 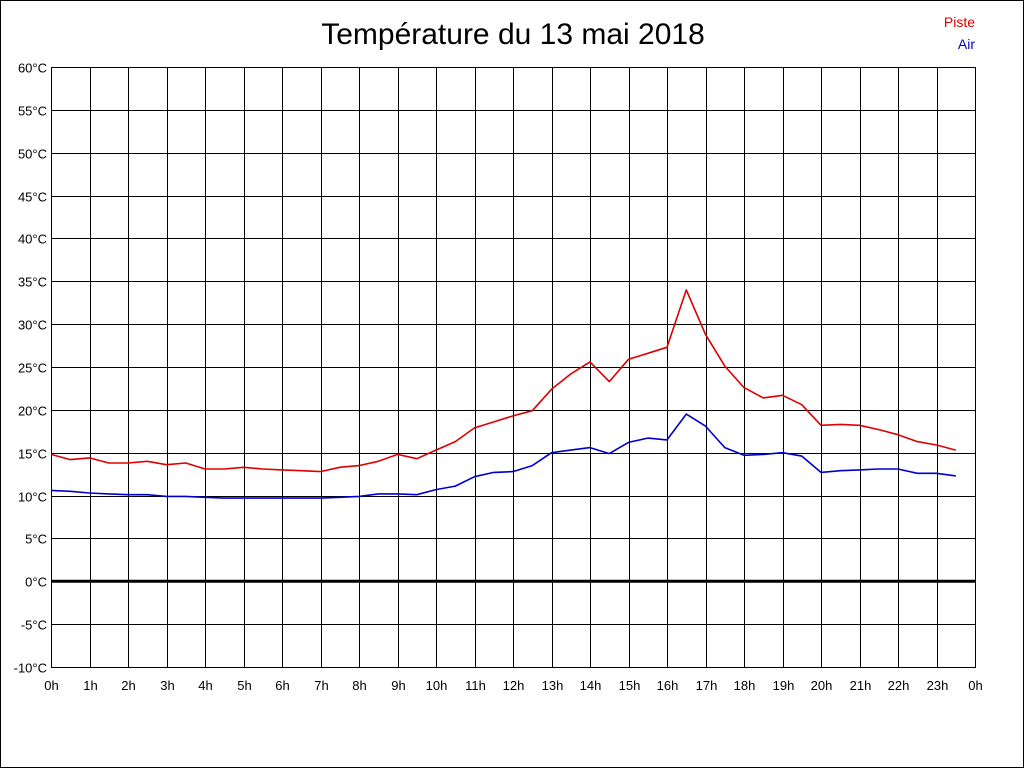 What do you see at coordinates (514, 685) in the screenshot?
I see `x-tick-label: 12h` at bounding box center [514, 685].